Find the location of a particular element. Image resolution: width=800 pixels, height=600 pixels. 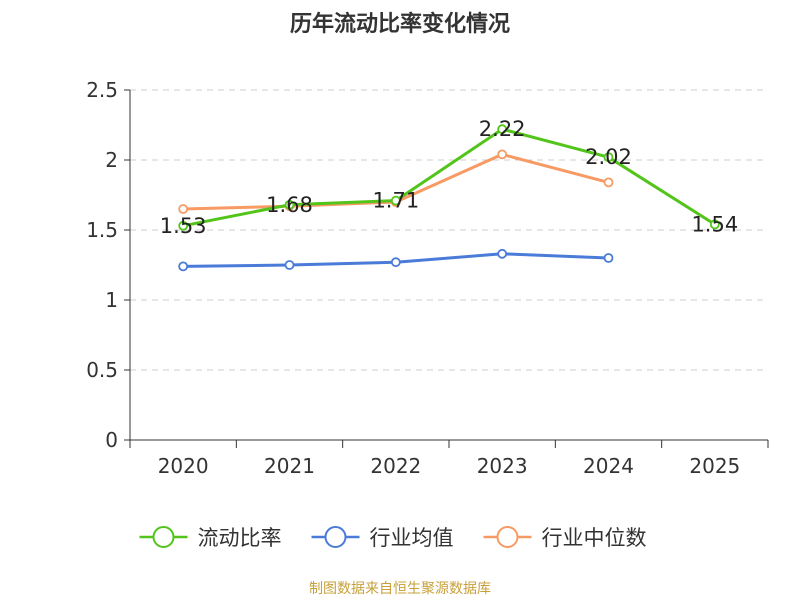

y-tick-label: 1 is located at coordinates (111, 300).